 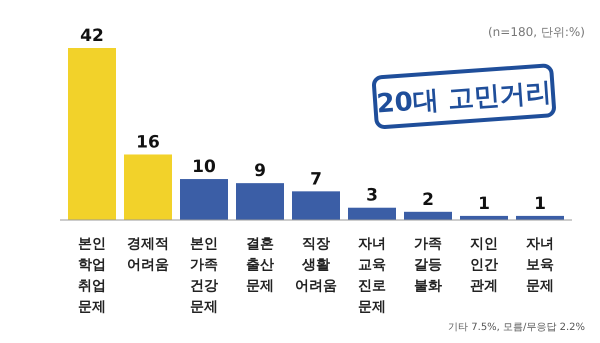 I want to click on data-label: 2, so click(x=428, y=200).